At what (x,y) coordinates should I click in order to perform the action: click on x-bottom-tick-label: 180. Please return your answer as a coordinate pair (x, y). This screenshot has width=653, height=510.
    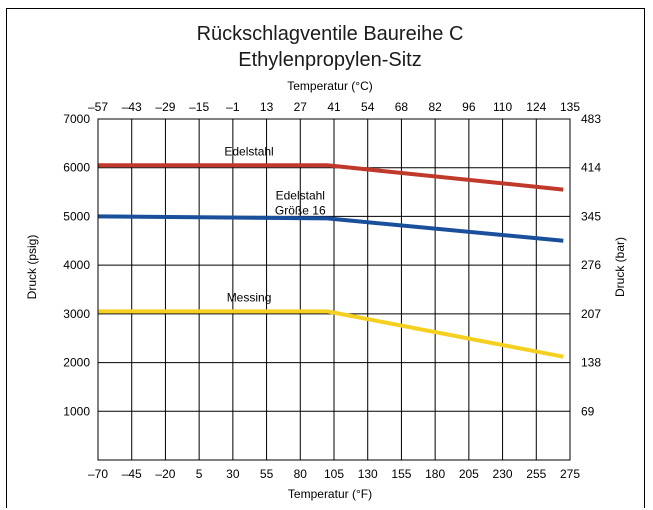
    Looking at the image, I should click on (435, 474).